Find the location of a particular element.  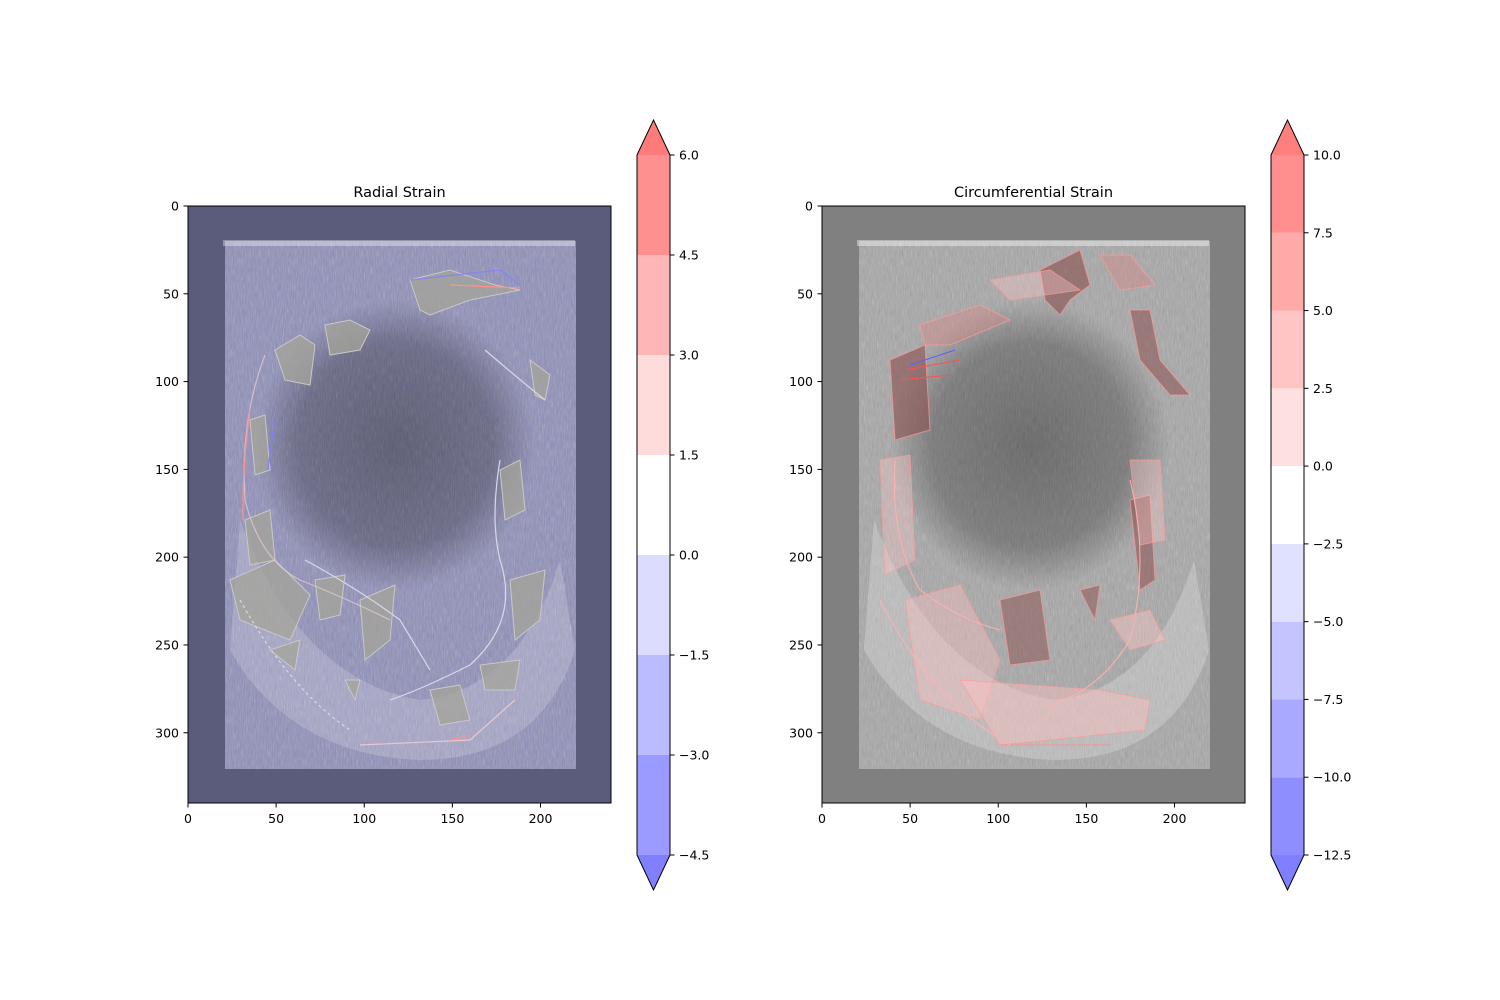

colorbar-tick-label: 10.0 is located at coordinates (1327, 155).